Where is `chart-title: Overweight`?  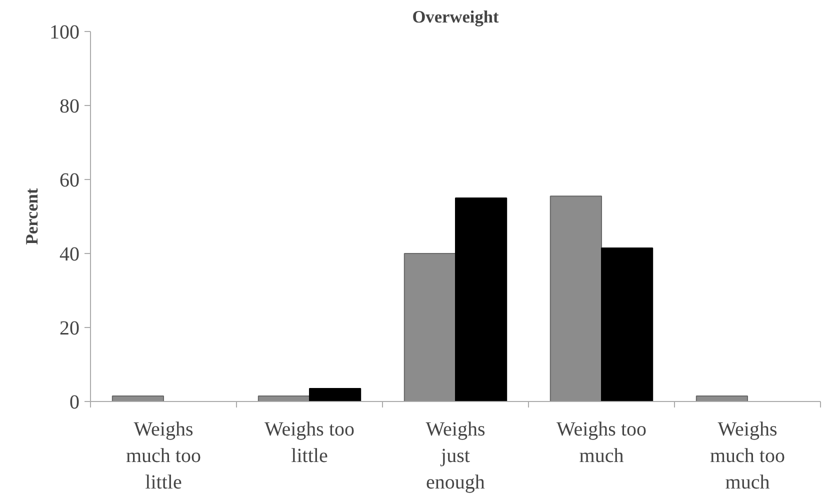 chart-title: Overweight is located at coordinates (456, 17).